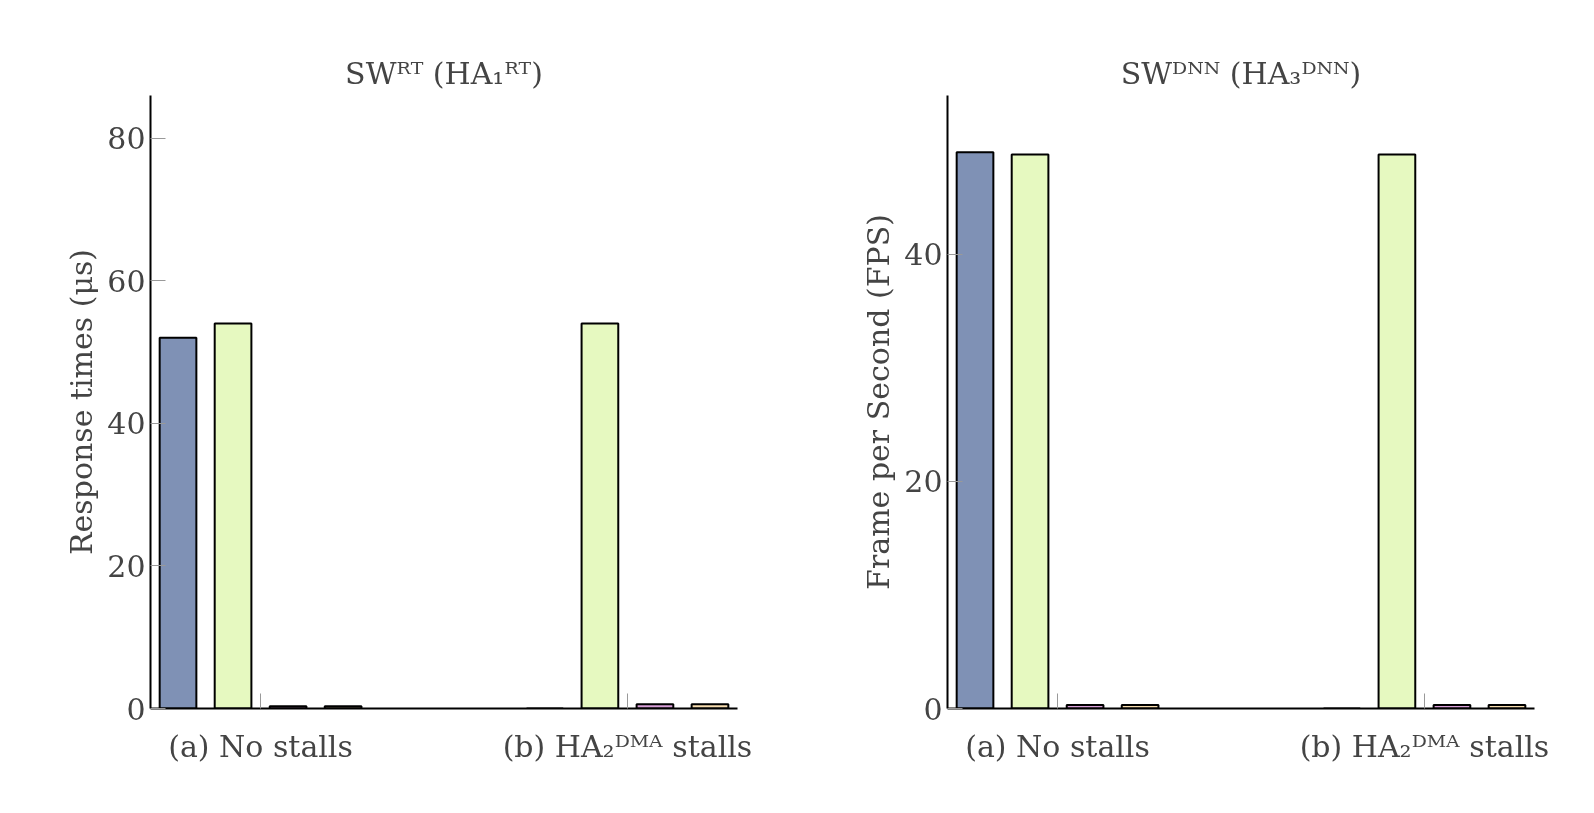 The width and height of the screenshot is (1594, 813). I want to click on y-axis-title: Frame per Second (FPS), so click(879, 402).